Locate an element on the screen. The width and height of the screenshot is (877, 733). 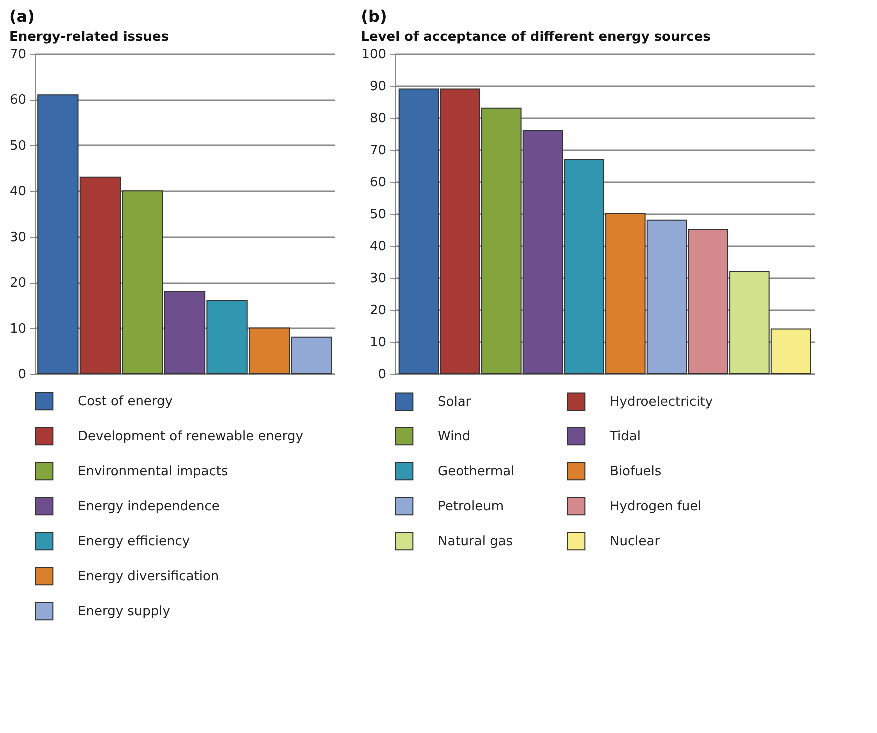
legend-label: Solar is located at coordinates (455, 402).